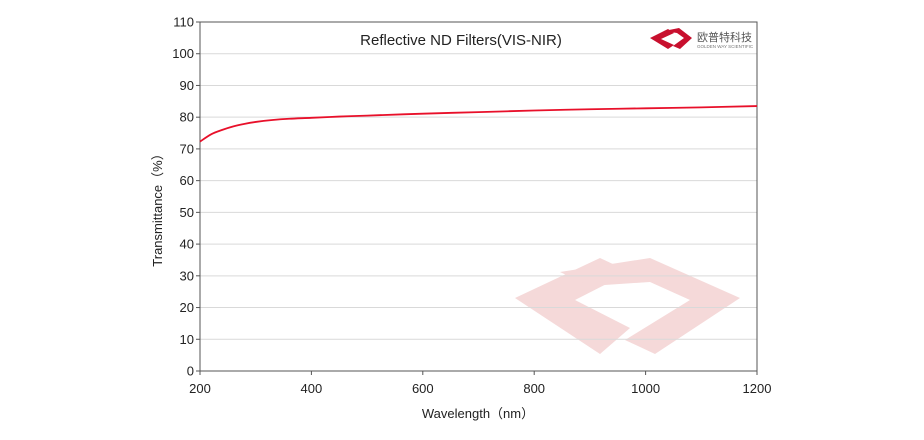 The image size is (924, 440). Describe the element at coordinates (187, 148) in the screenshot. I see `y-tick-label: 70` at that location.